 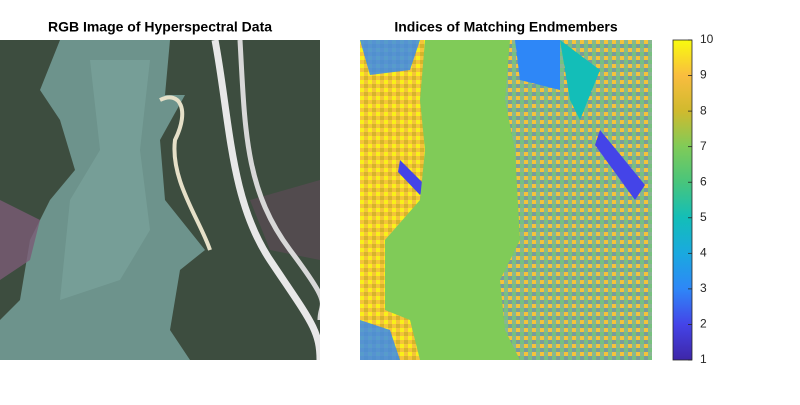 I want to click on colorbar-tick-label: 9, so click(x=703, y=75).